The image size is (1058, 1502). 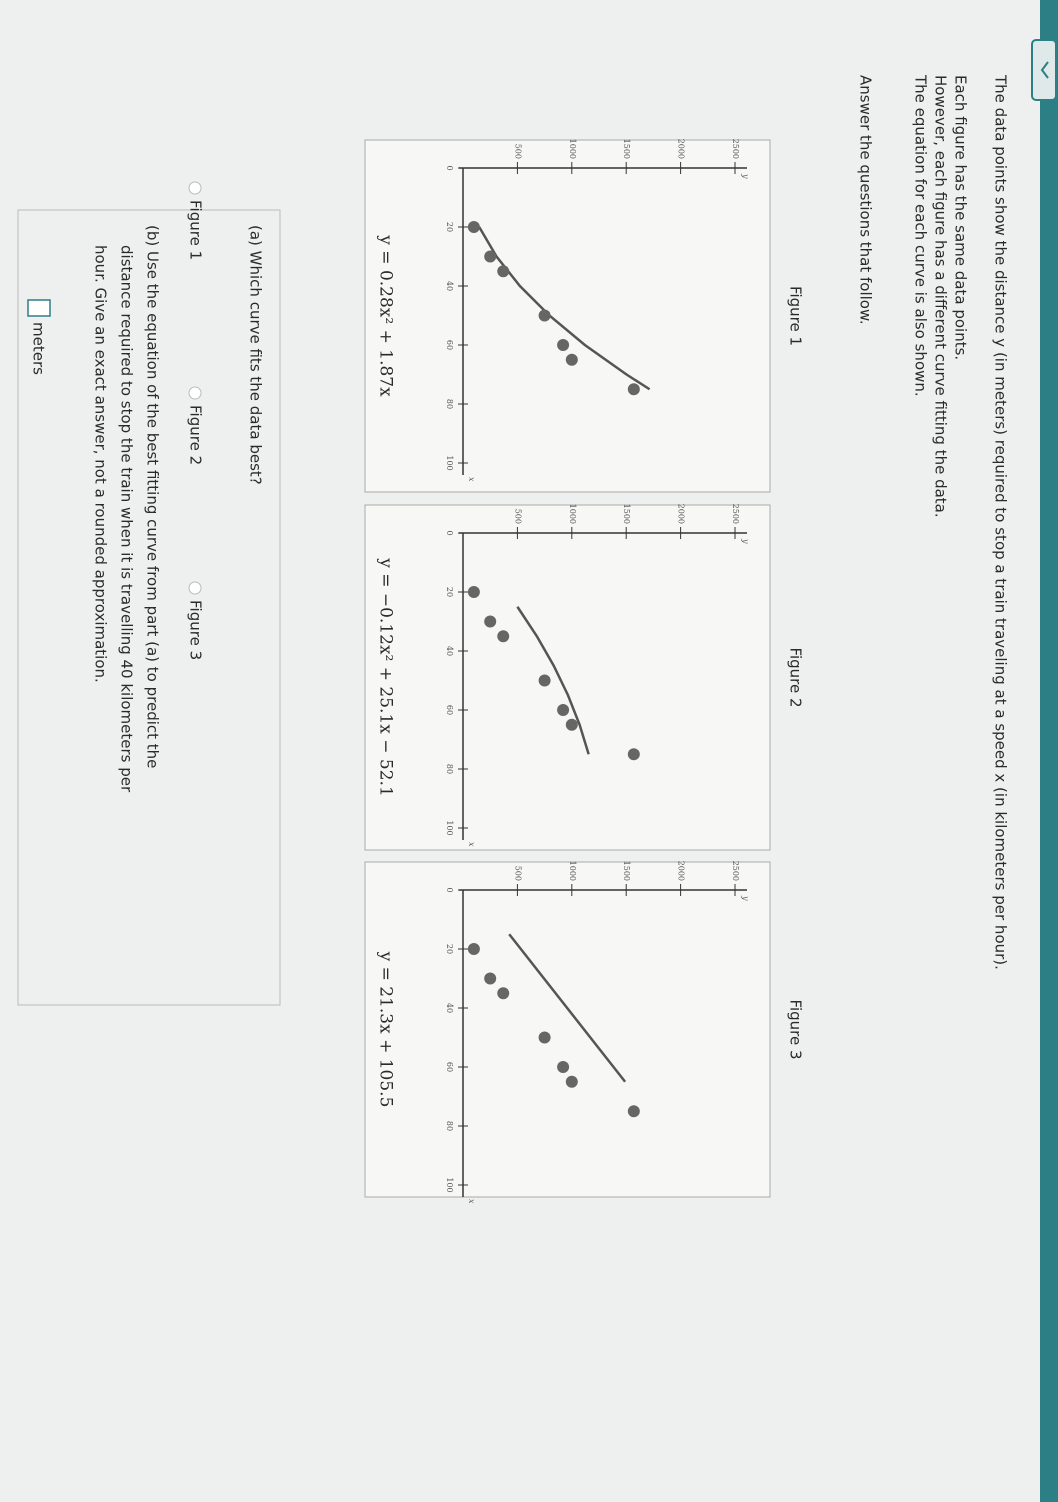 What do you see at coordinates (1049, 751) in the screenshot?
I see `side-bar` at bounding box center [1049, 751].